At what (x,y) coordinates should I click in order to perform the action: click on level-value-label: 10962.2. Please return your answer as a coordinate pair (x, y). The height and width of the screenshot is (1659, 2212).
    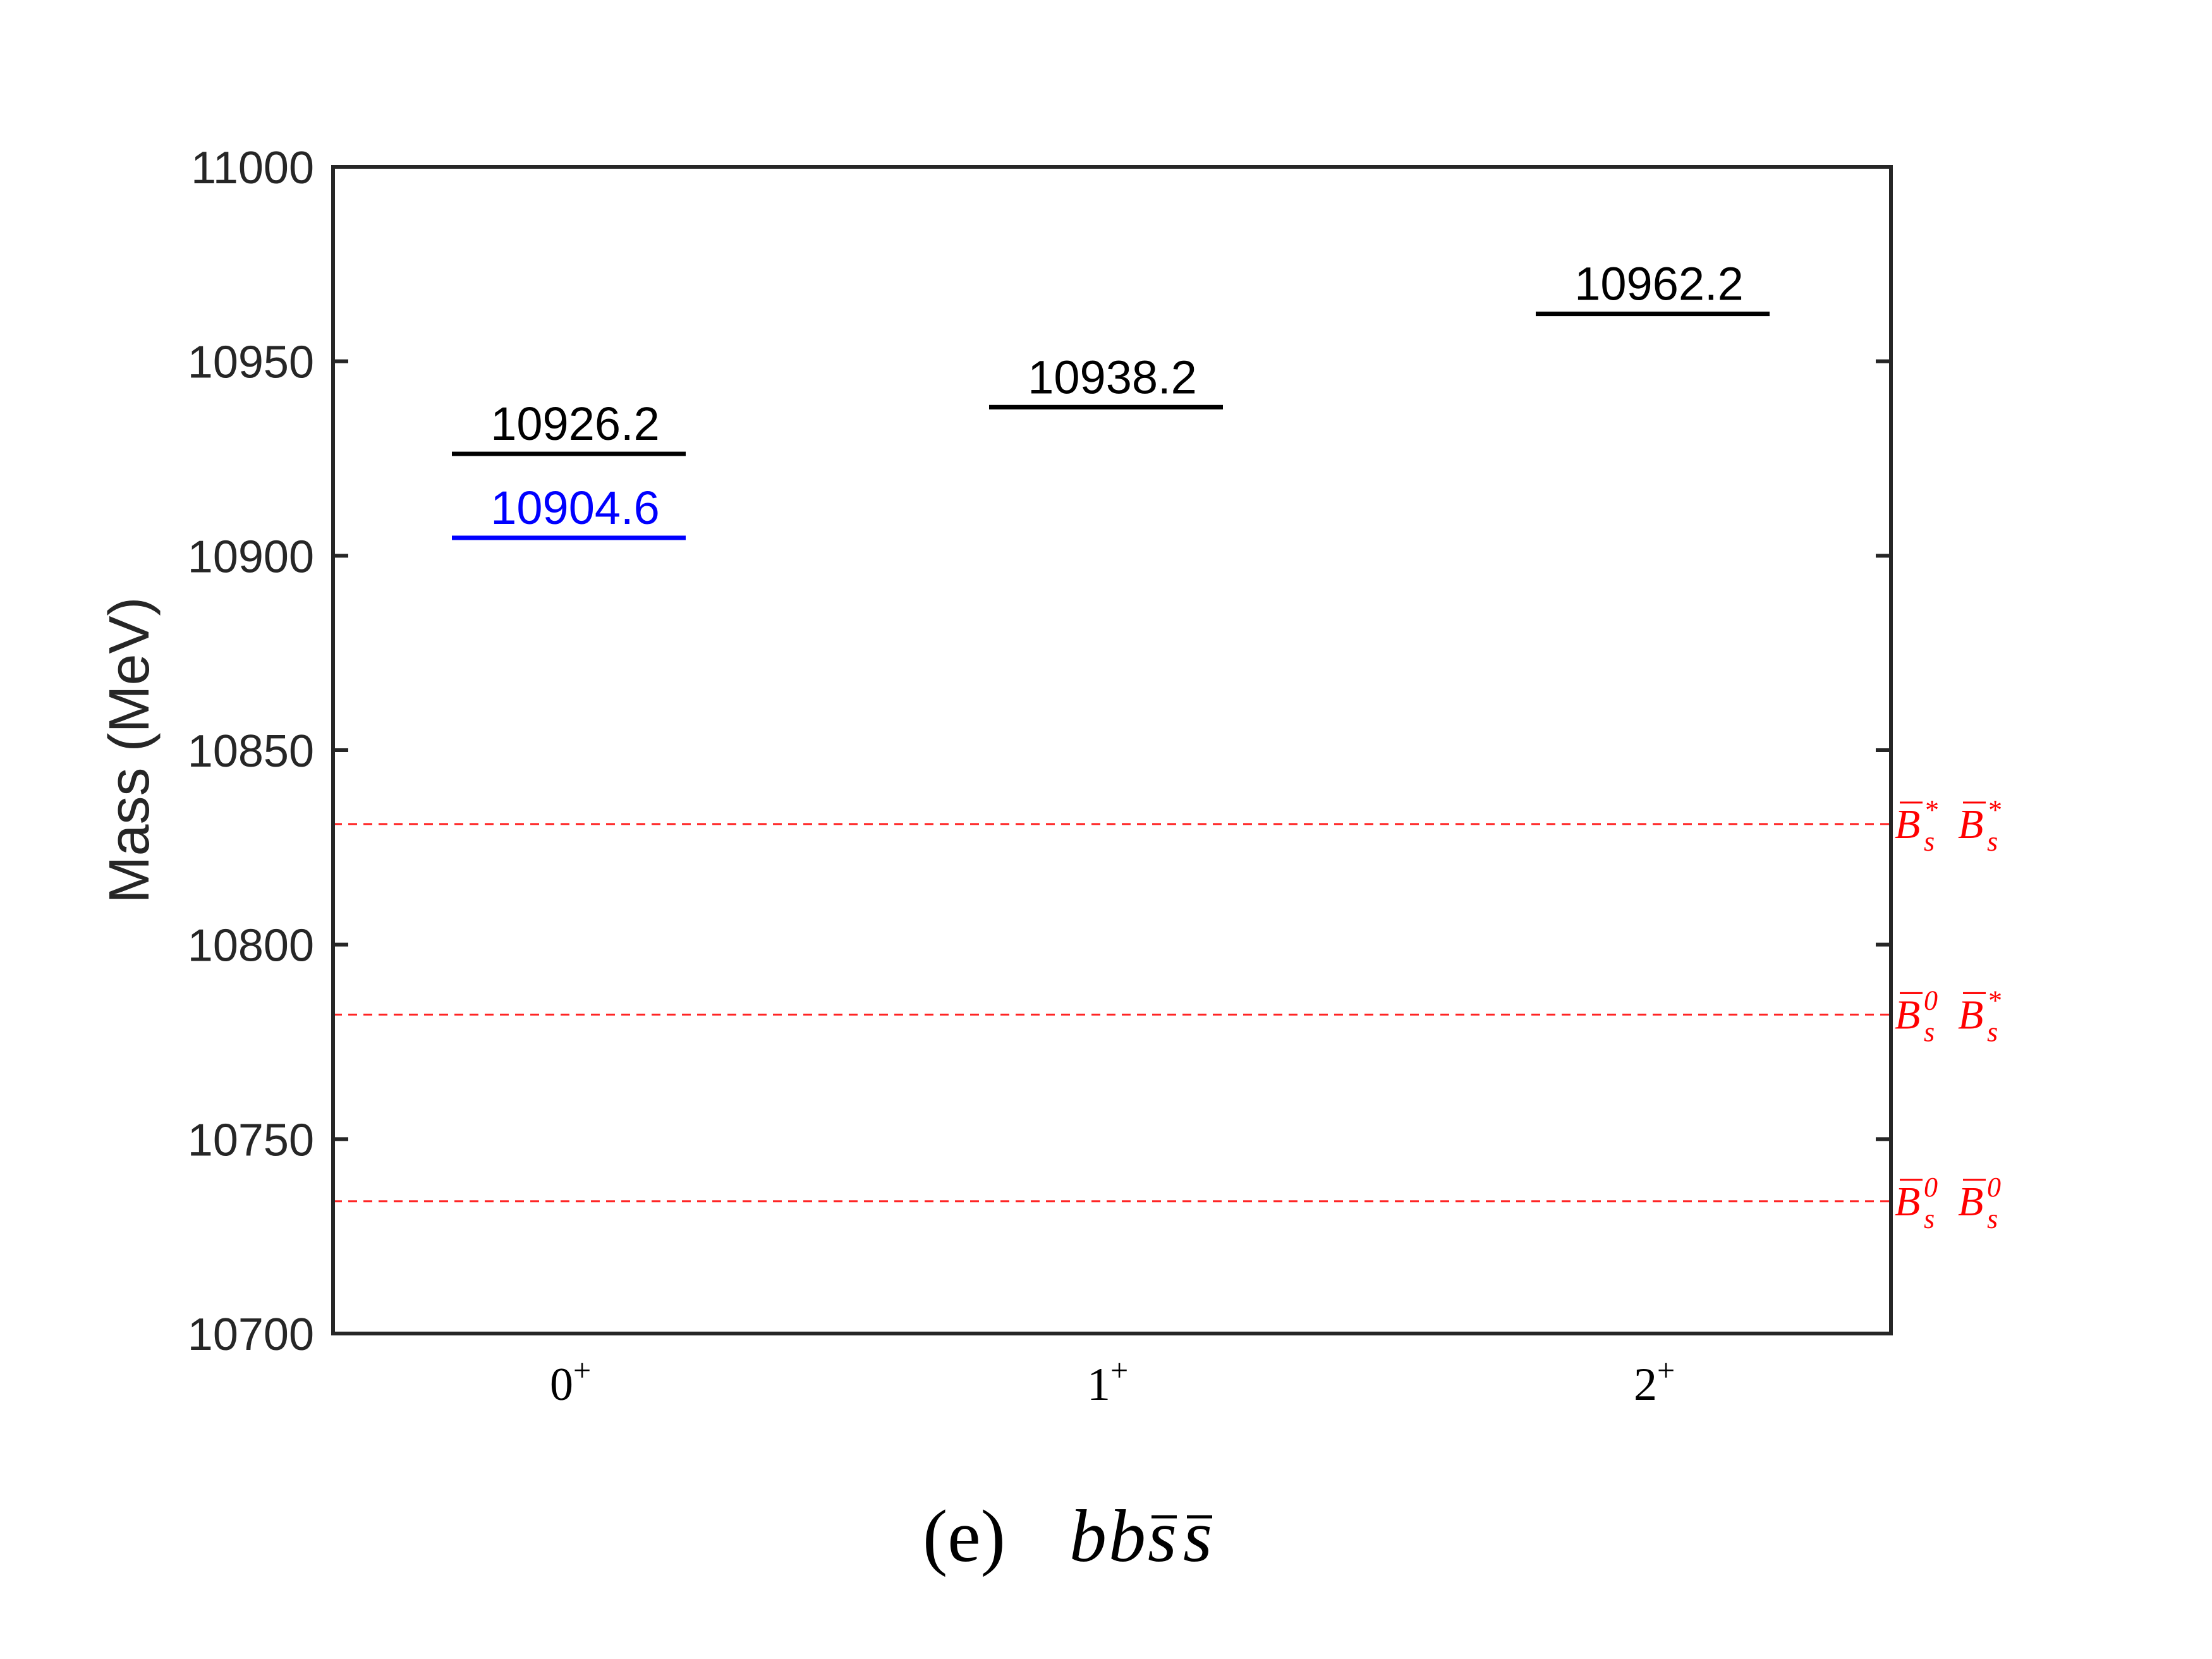
    Looking at the image, I should click on (1659, 284).